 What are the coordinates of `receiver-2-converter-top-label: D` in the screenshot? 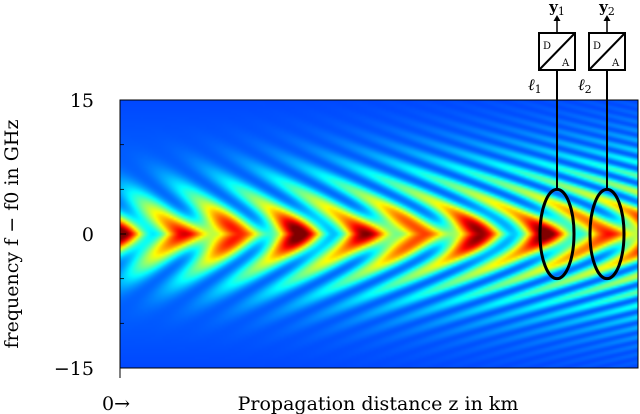 It's located at (597, 46).